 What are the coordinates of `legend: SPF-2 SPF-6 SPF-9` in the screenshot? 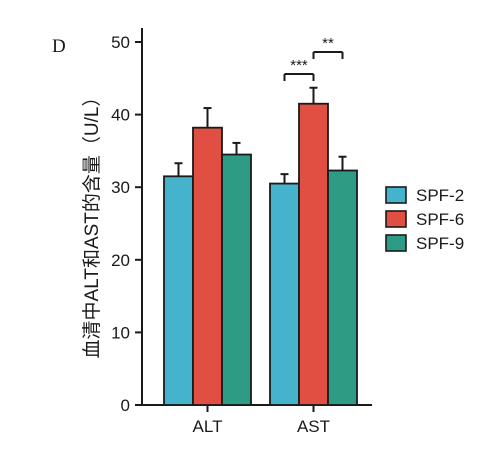 It's located at (424, 219).